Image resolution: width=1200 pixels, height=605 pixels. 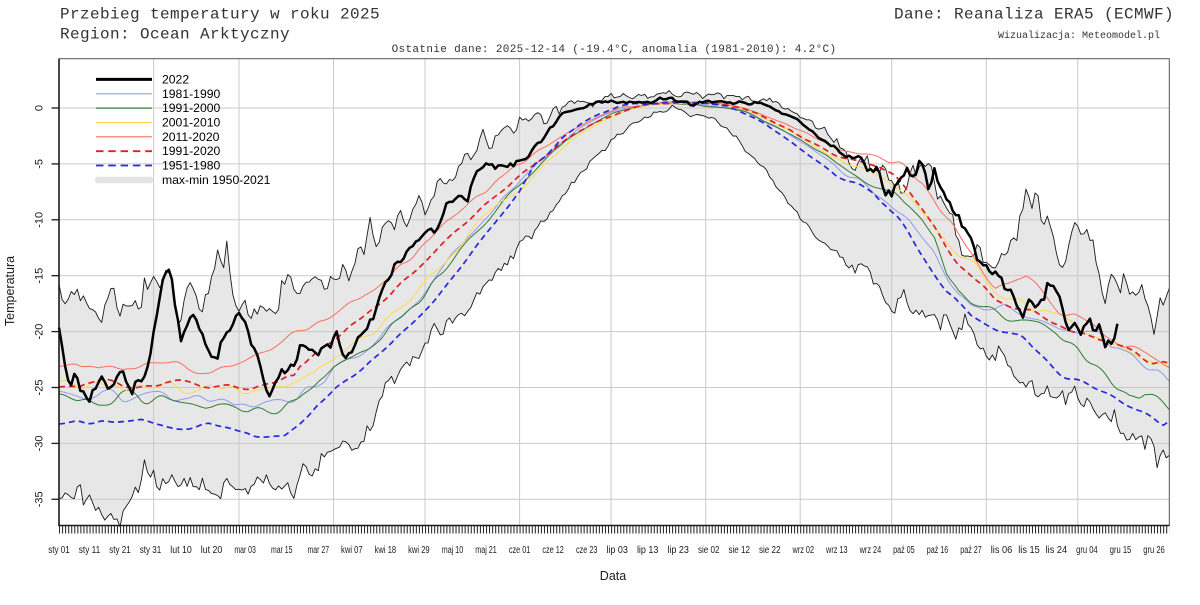 What do you see at coordinates (870, 550) in the screenshot?
I see `svg-text: wrz 24` at bounding box center [870, 550].